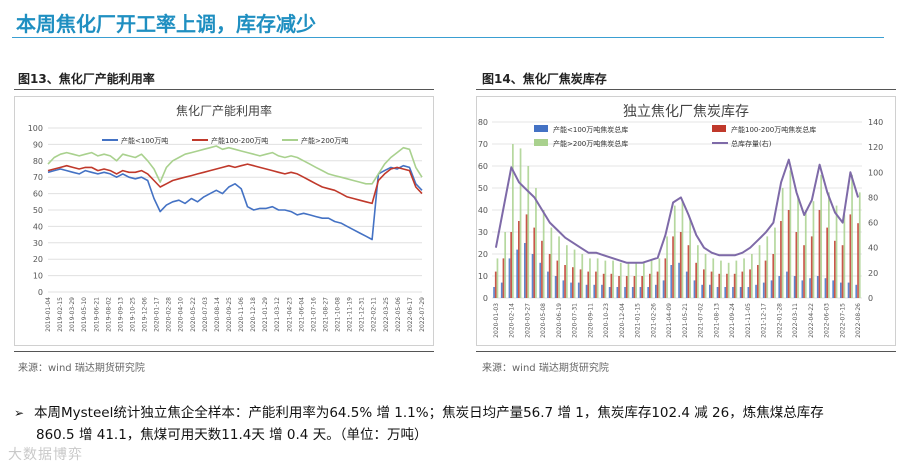 The image size is (900, 469). Describe the element at coordinates (108, 314) in the screenshot. I see `chart1-xtick-label: 2019-08-02` at that location.